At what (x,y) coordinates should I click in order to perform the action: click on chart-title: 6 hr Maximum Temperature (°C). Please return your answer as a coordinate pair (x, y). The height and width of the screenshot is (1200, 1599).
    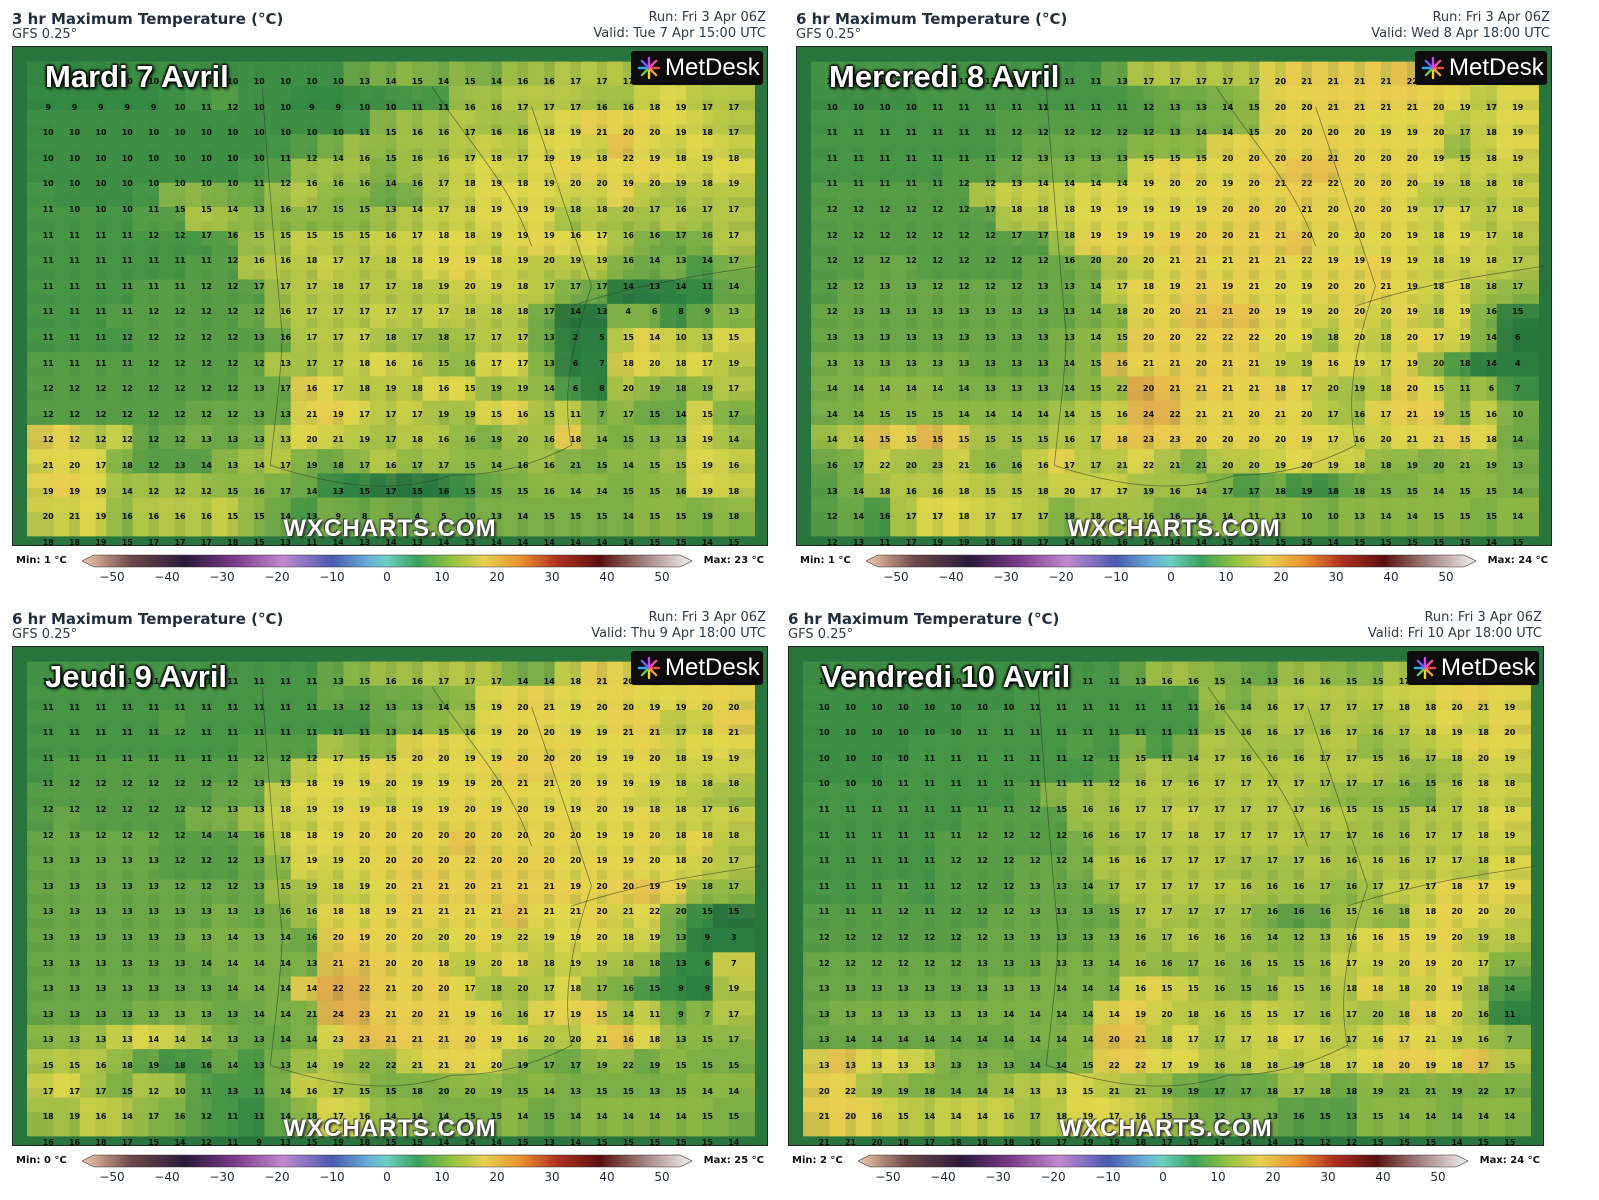
    Looking at the image, I should click on (148, 619).